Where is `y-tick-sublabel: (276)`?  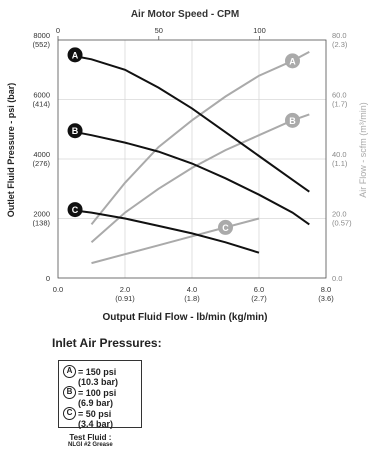 y-tick-sublabel: (276) is located at coordinates (41, 163).